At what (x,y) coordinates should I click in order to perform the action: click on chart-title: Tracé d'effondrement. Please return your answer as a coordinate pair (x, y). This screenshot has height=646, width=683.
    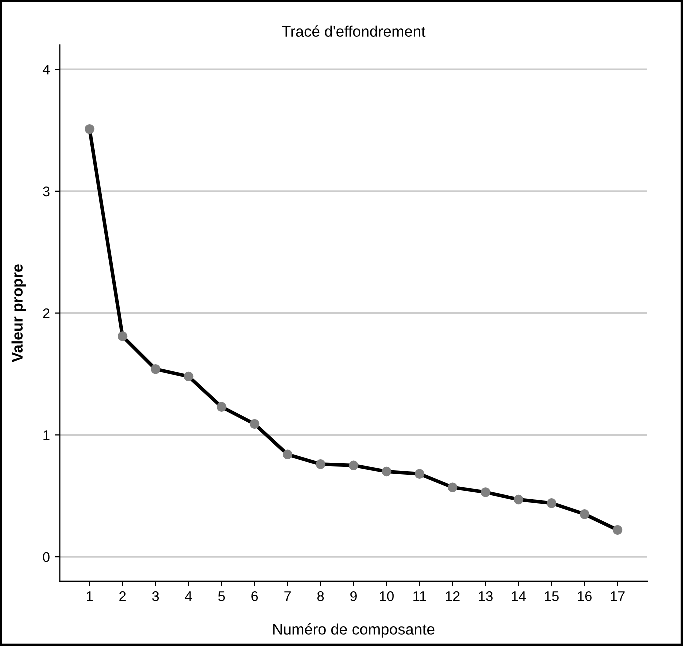
    Looking at the image, I should click on (354, 32).